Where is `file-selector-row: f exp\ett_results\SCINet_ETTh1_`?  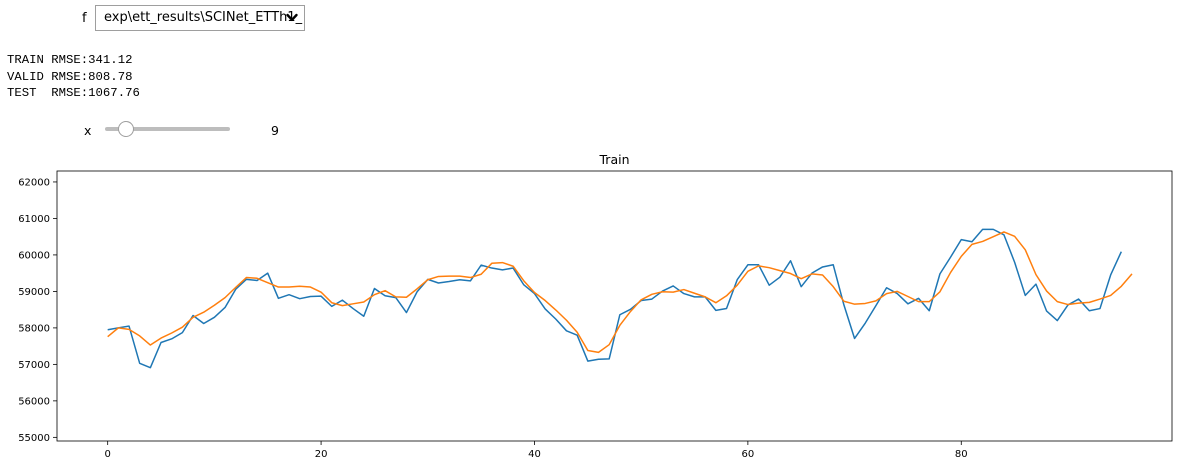 file-selector-row: f exp\ett_results\SCINet_ETTh1_ is located at coordinates (591, 18).